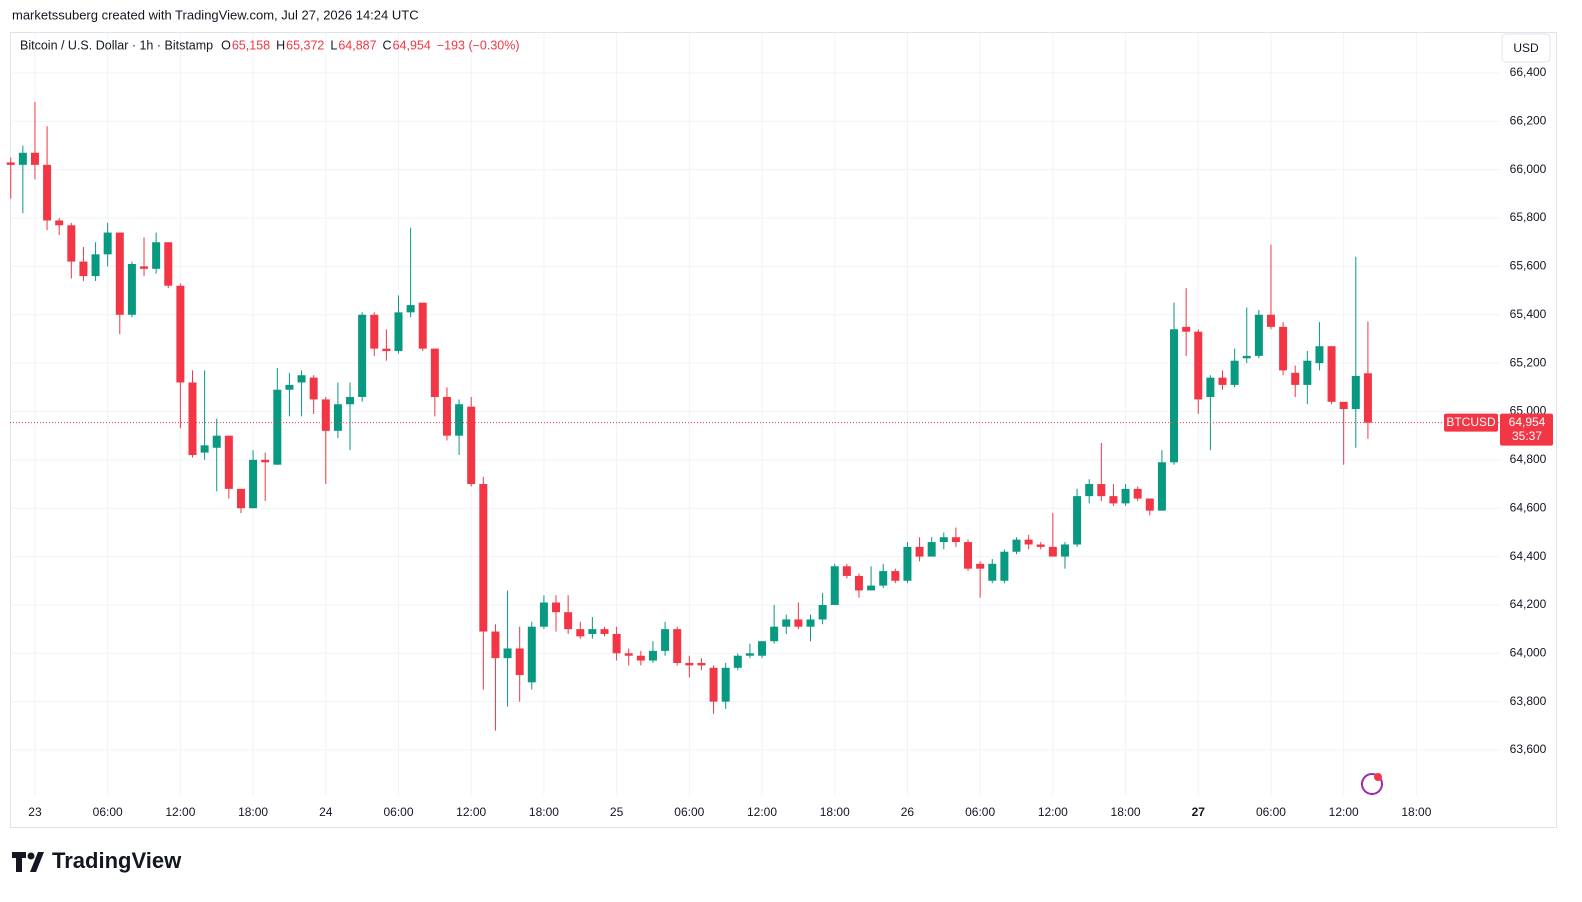 This screenshot has height=902, width=1582. What do you see at coordinates (117, 860) in the screenshot?
I see `brand: TradingView` at bounding box center [117, 860].